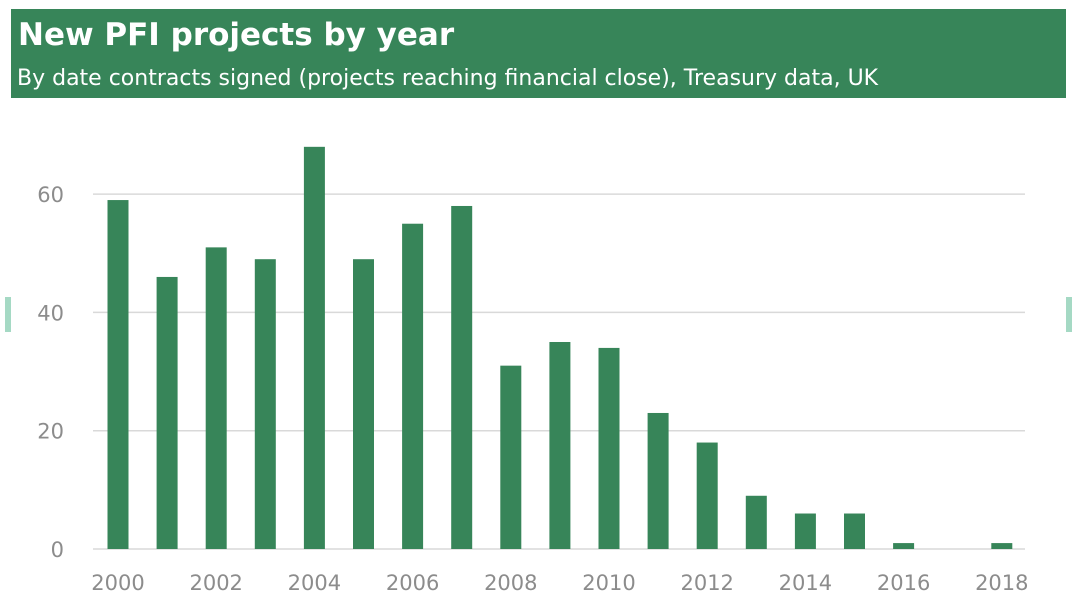 The width and height of the screenshot is (1083, 600). I want to click on bar-2010, so click(609, 448).